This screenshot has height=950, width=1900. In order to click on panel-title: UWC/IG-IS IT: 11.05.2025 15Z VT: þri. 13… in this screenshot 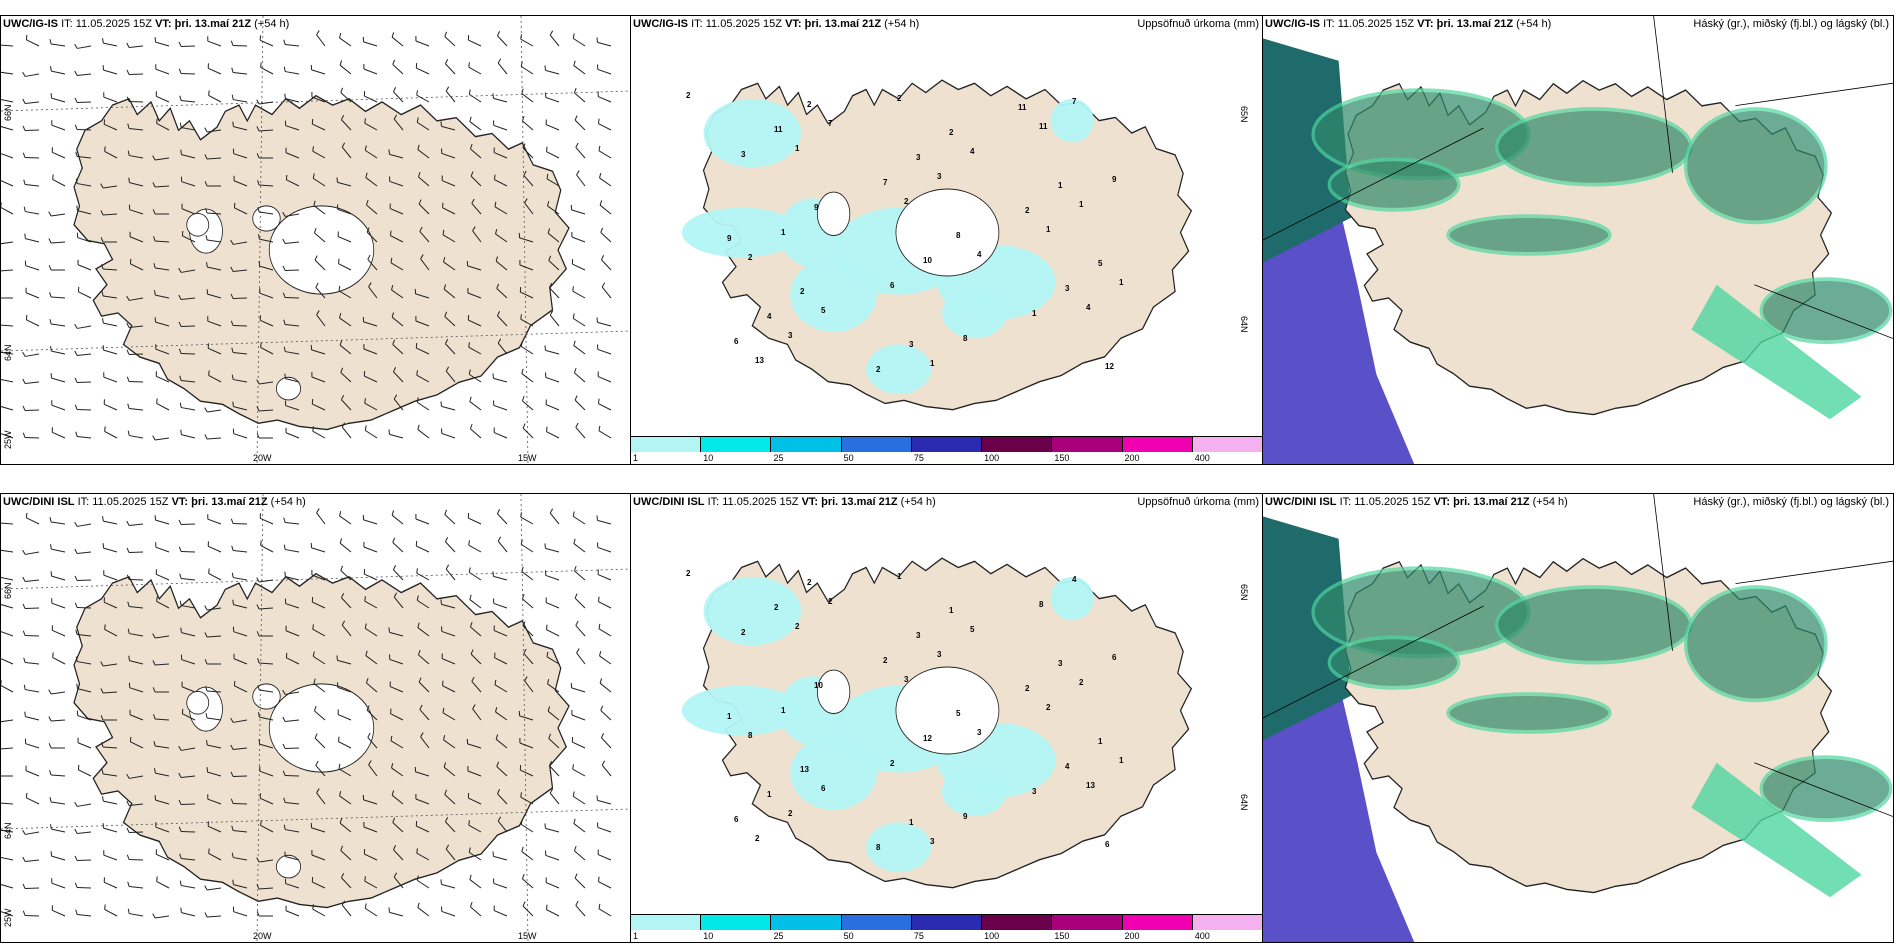, I will do `click(146, 24)`.